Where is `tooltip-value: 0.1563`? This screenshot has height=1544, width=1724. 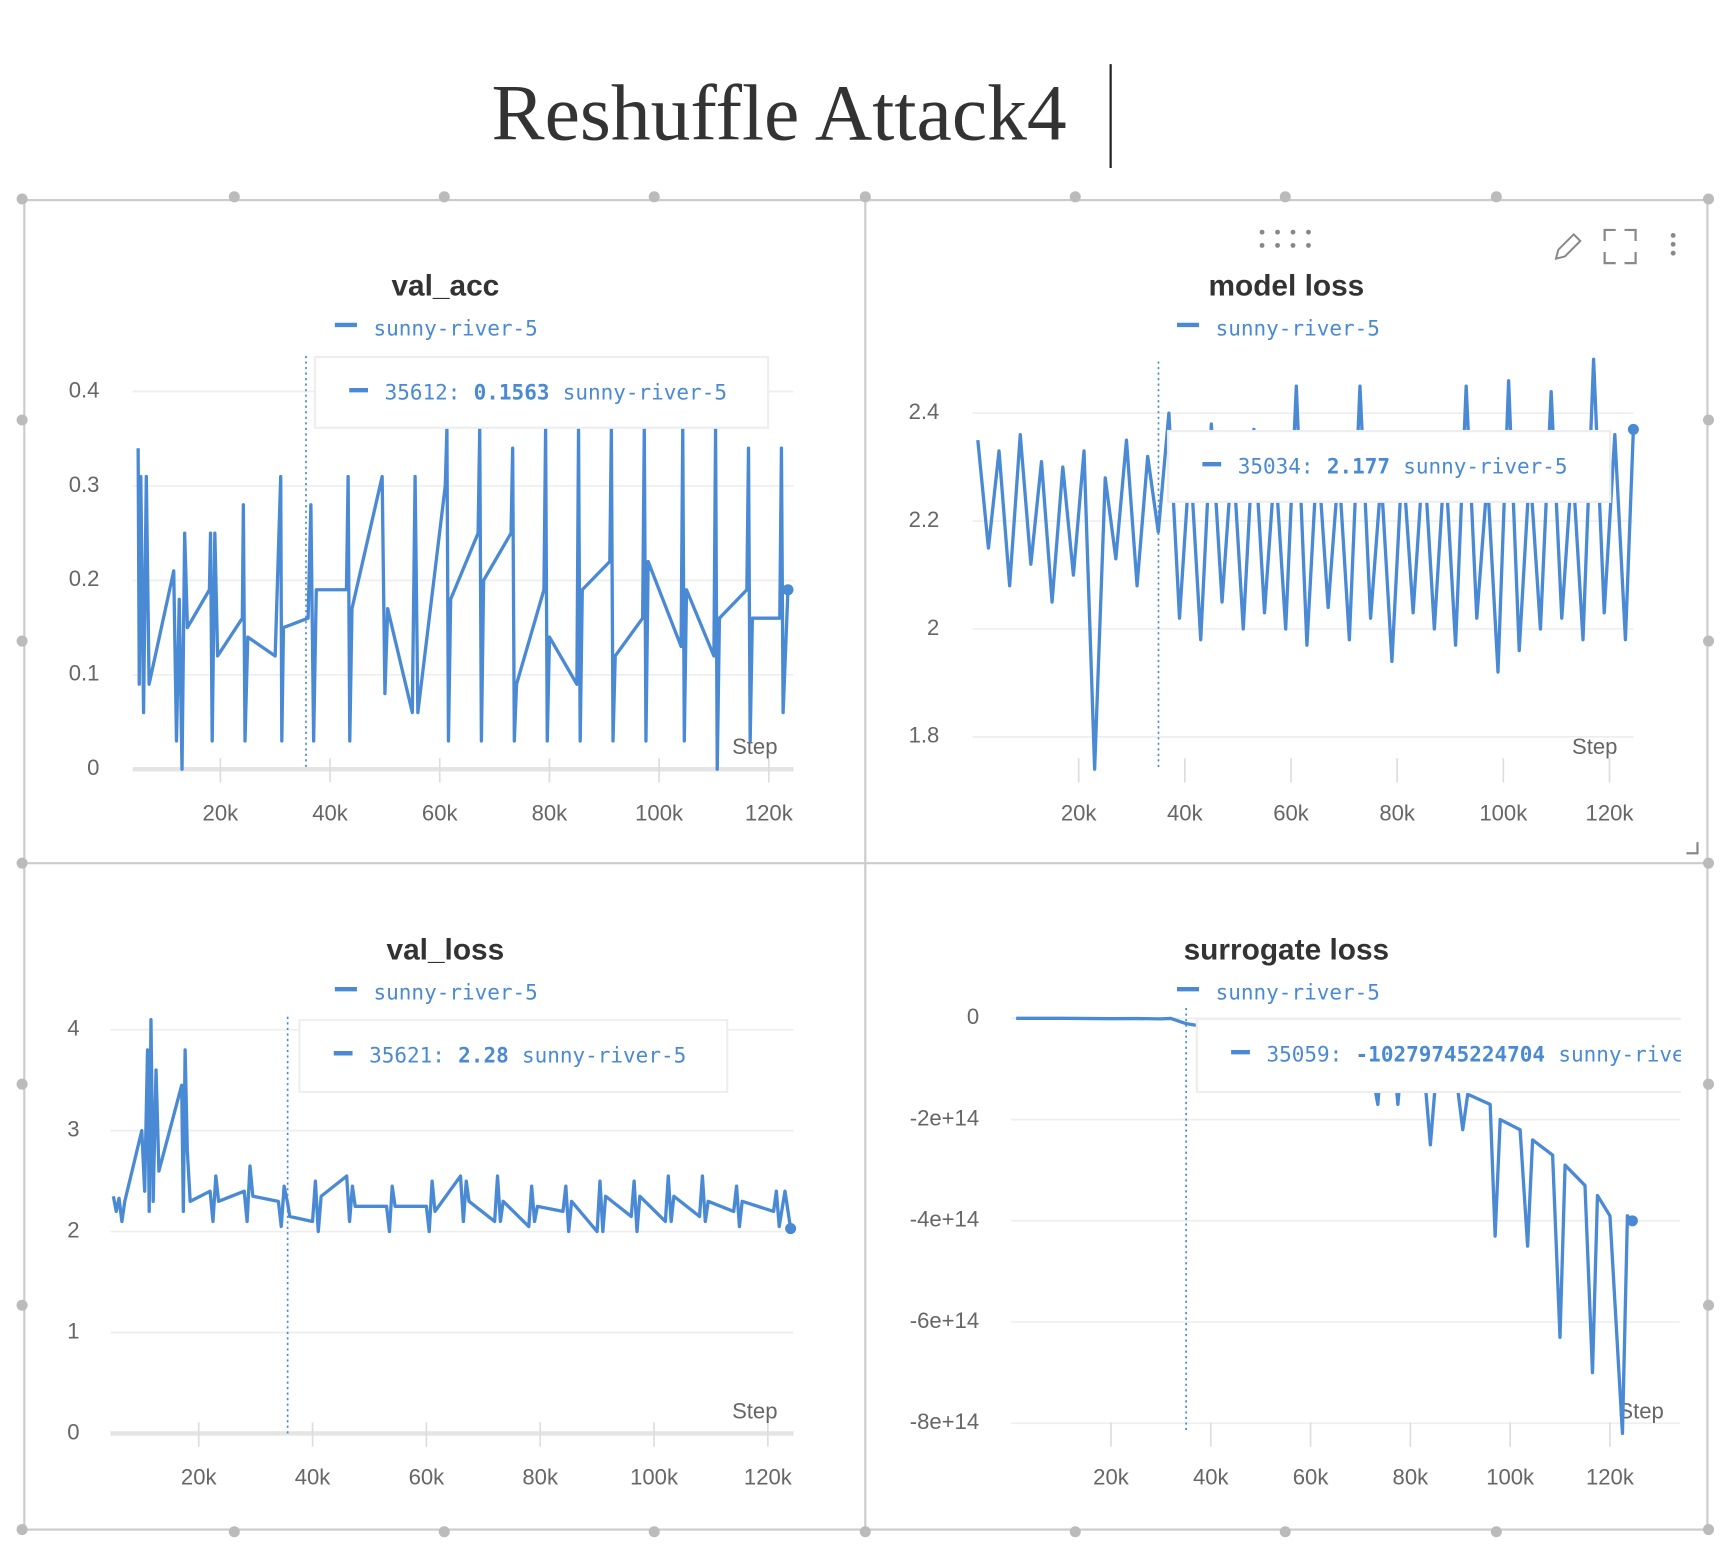
tooltip-value: 0.1563 is located at coordinates (512, 392).